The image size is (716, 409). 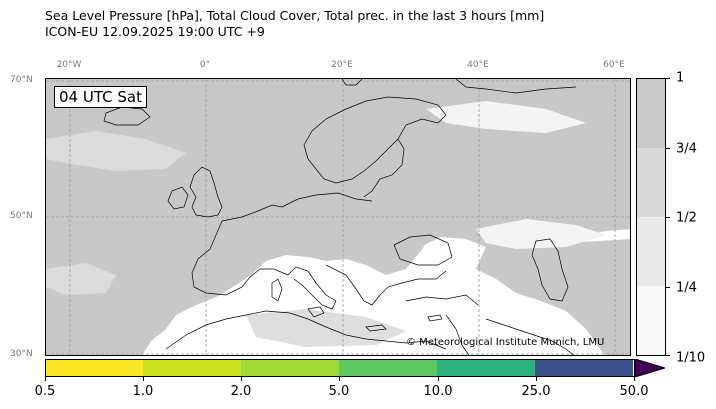 I want to click on cloud-label-1-4: 1/4, so click(x=686, y=288).